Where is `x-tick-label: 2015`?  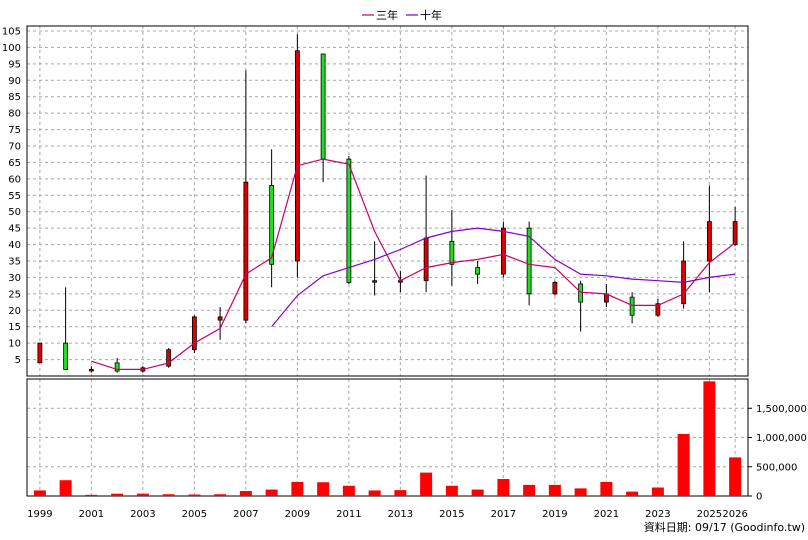
x-tick-label: 2015 is located at coordinates (451, 514).